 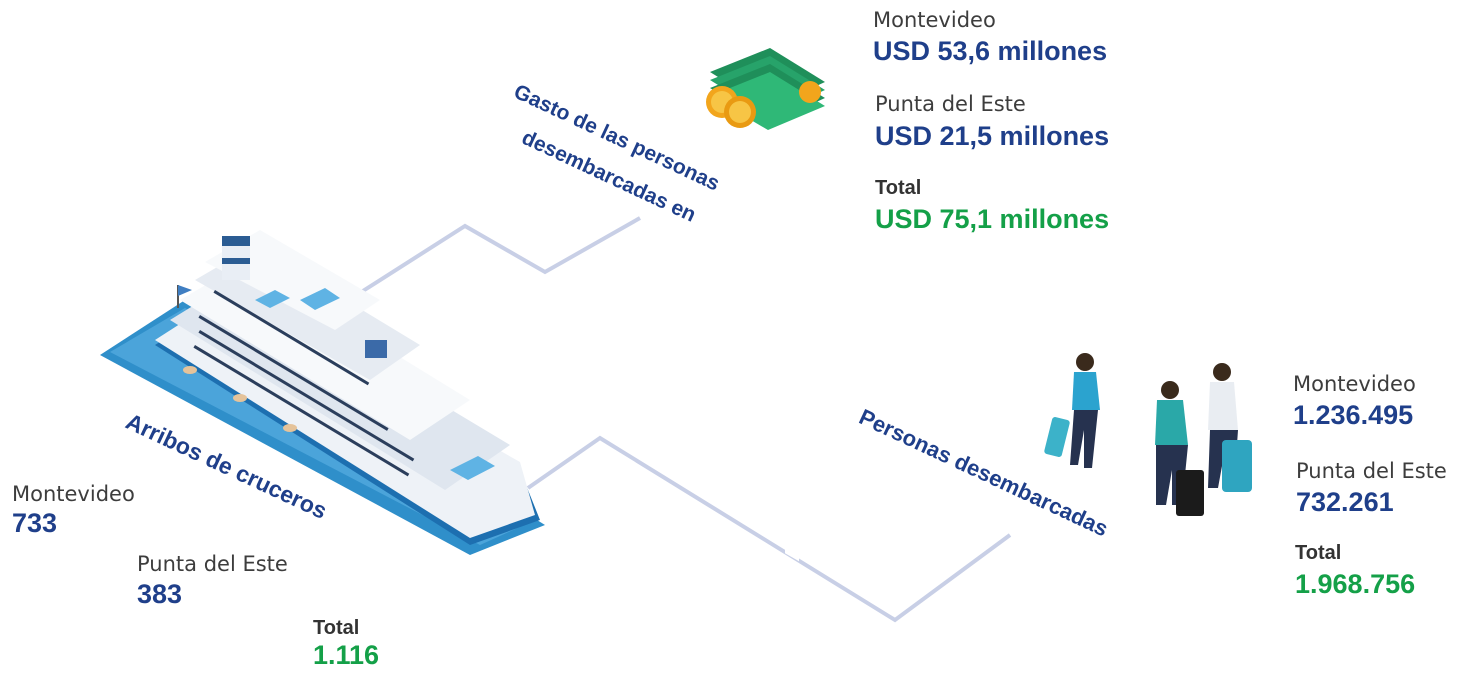 What do you see at coordinates (336, 628) in the screenshot?
I see `cruises-total-label: Total` at bounding box center [336, 628].